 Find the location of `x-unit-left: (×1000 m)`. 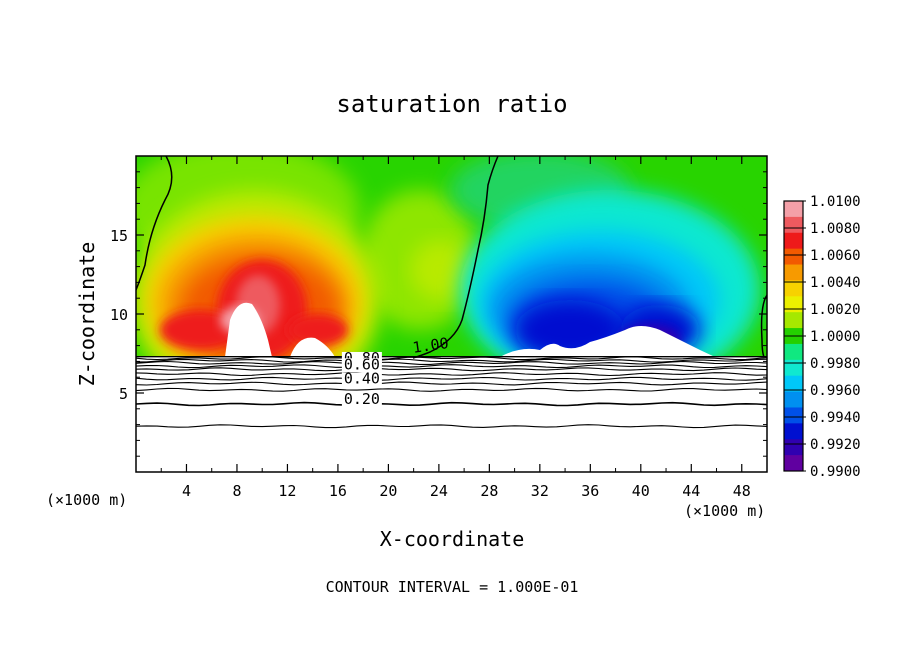

x-unit-left: (×1000 m) is located at coordinates (86, 500).